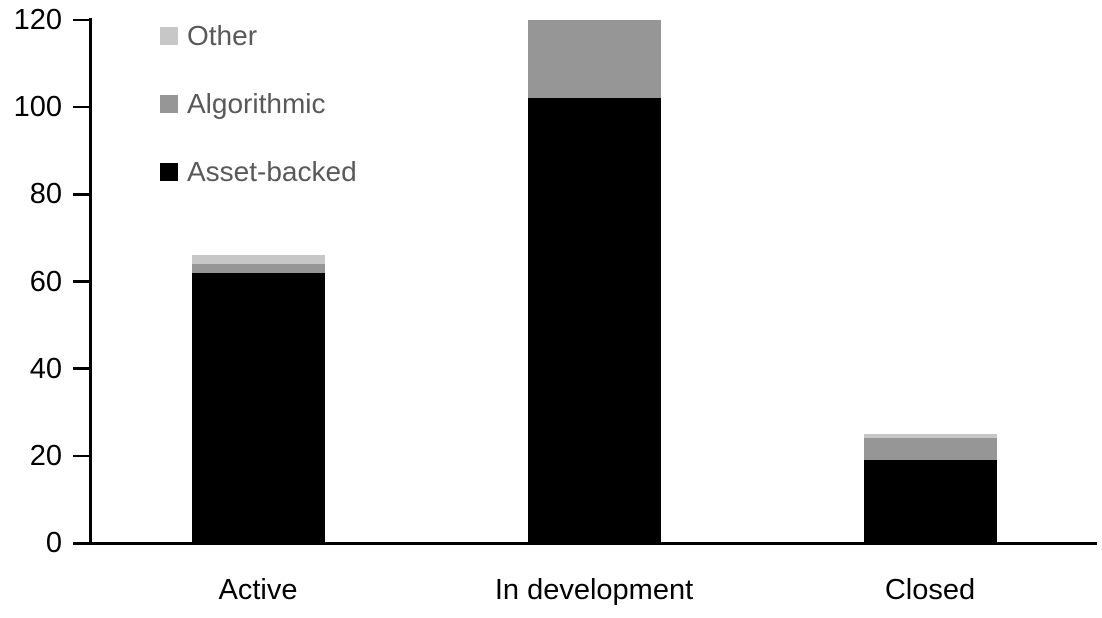  Describe the element at coordinates (258, 590) in the screenshot. I see `x-category-label-active: Active` at that location.